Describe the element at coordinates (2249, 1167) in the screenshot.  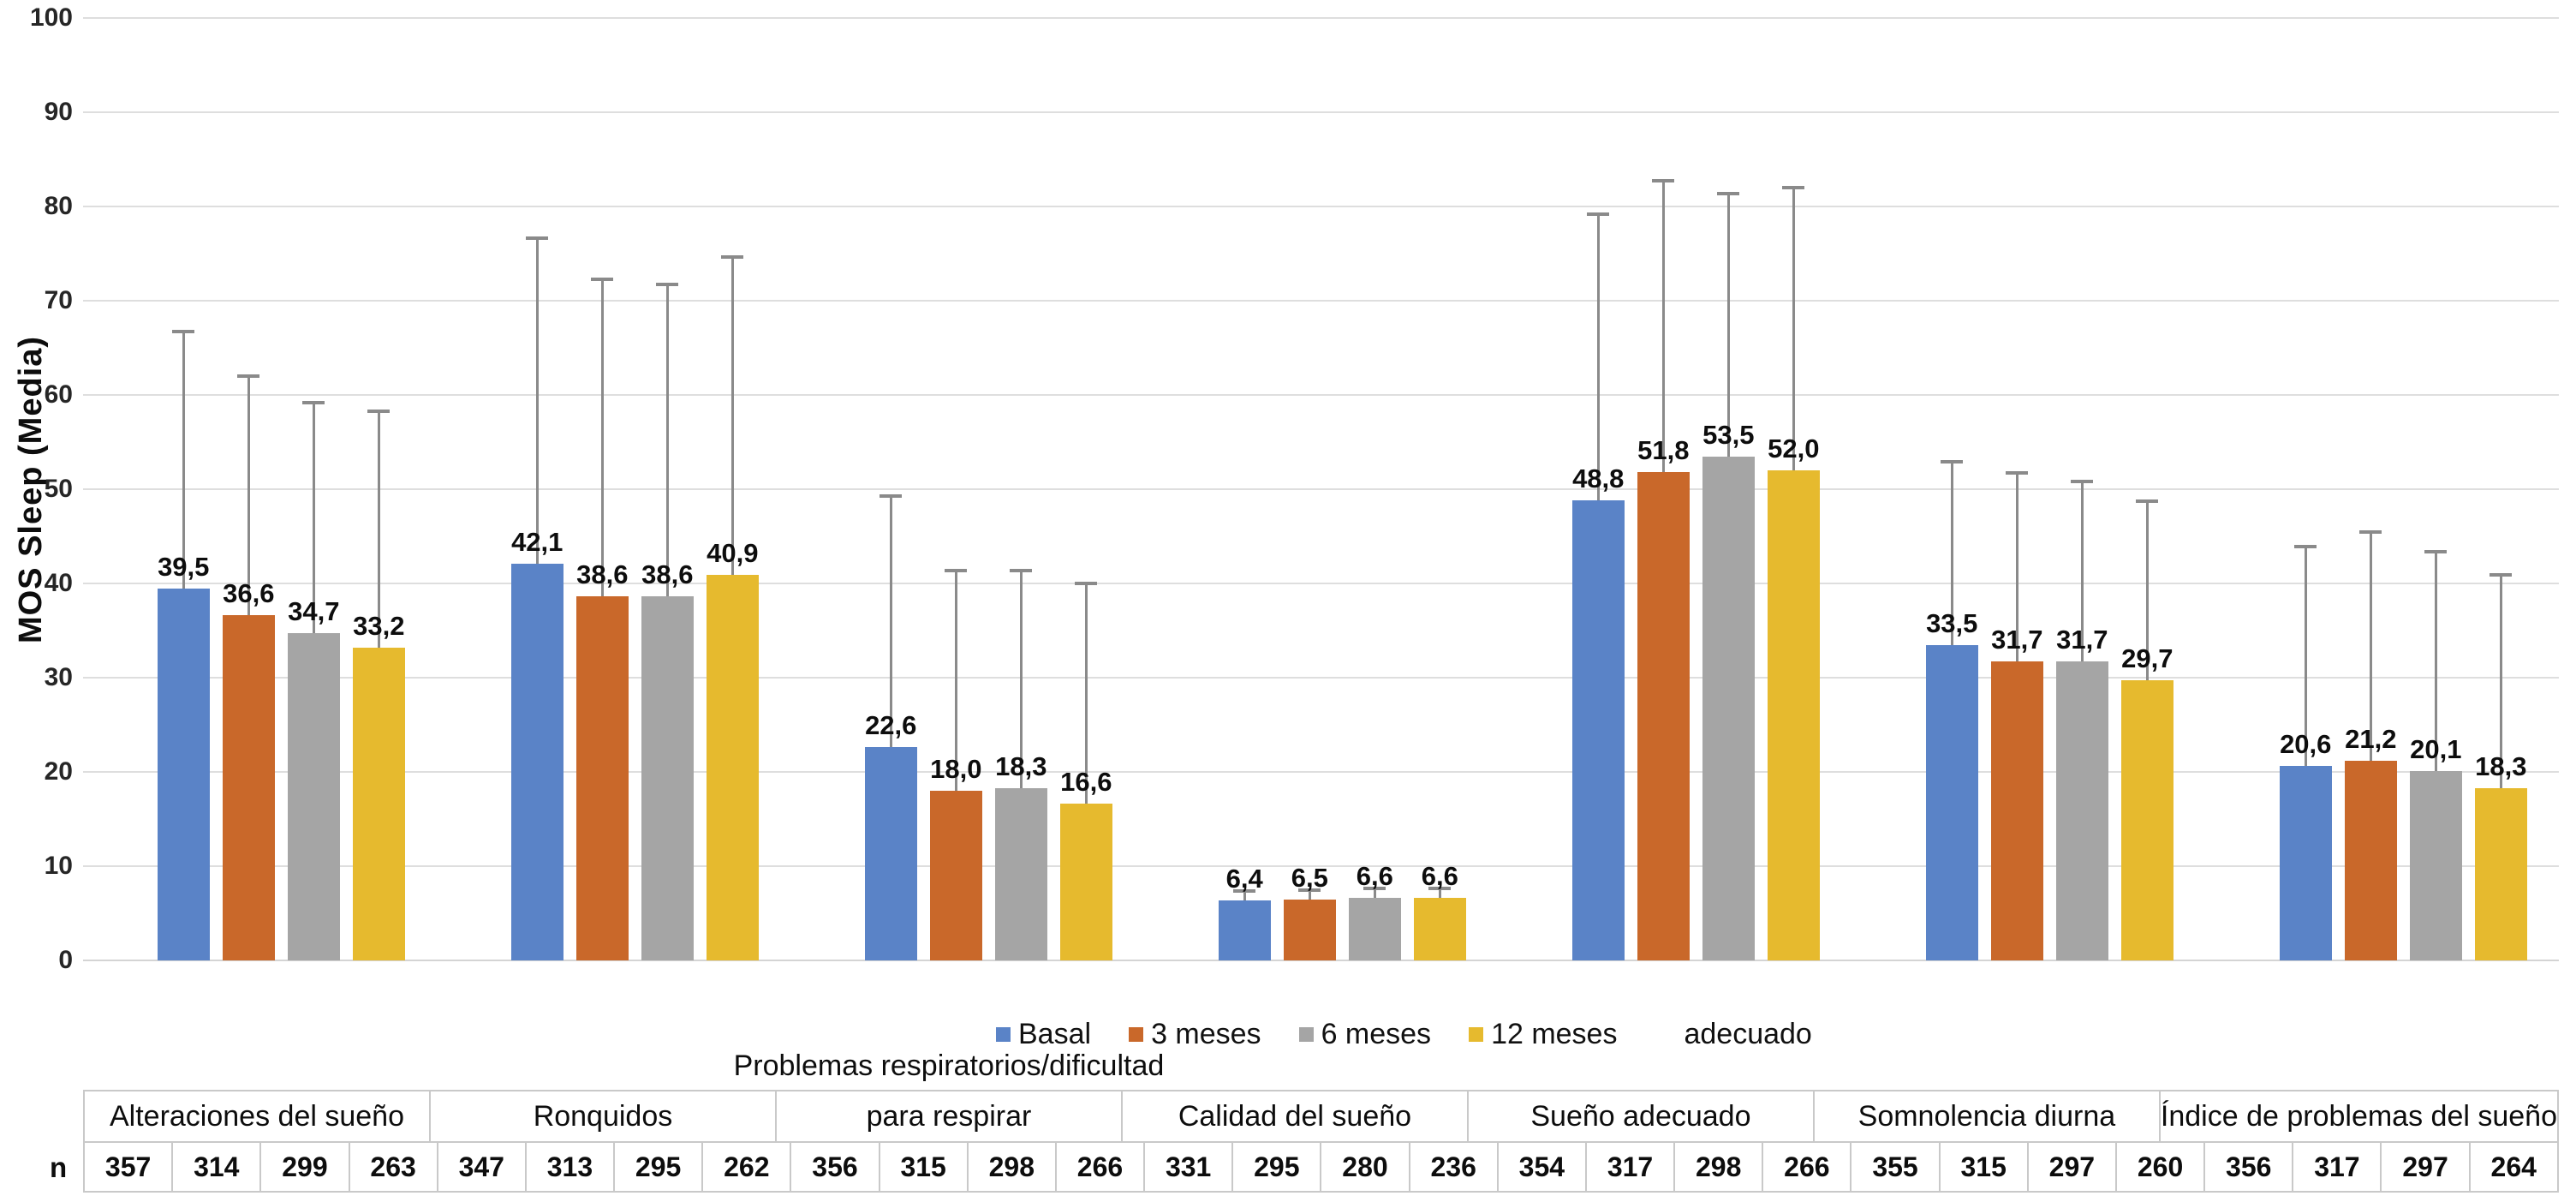
I see `n-value-cell: 356` at that location.